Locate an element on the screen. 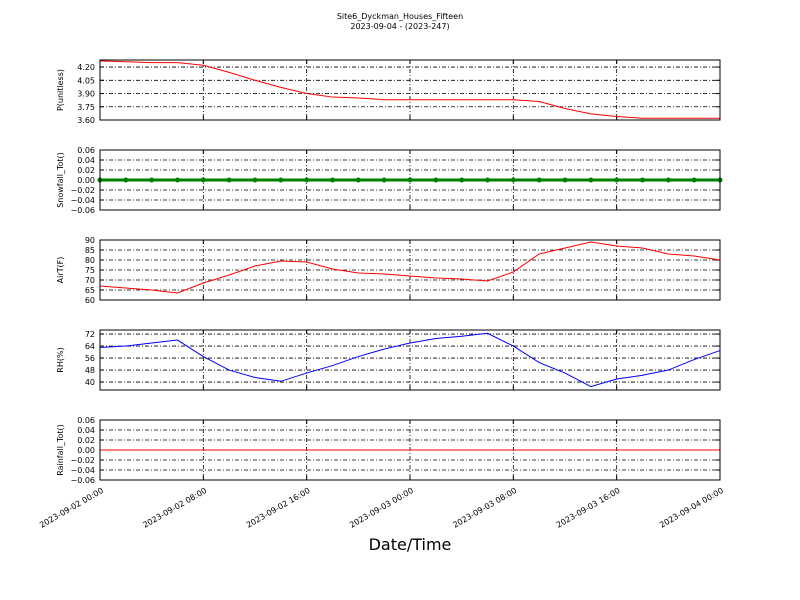 The image size is (800, 600). y-tick-label: 60 is located at coordinates (90, 300).